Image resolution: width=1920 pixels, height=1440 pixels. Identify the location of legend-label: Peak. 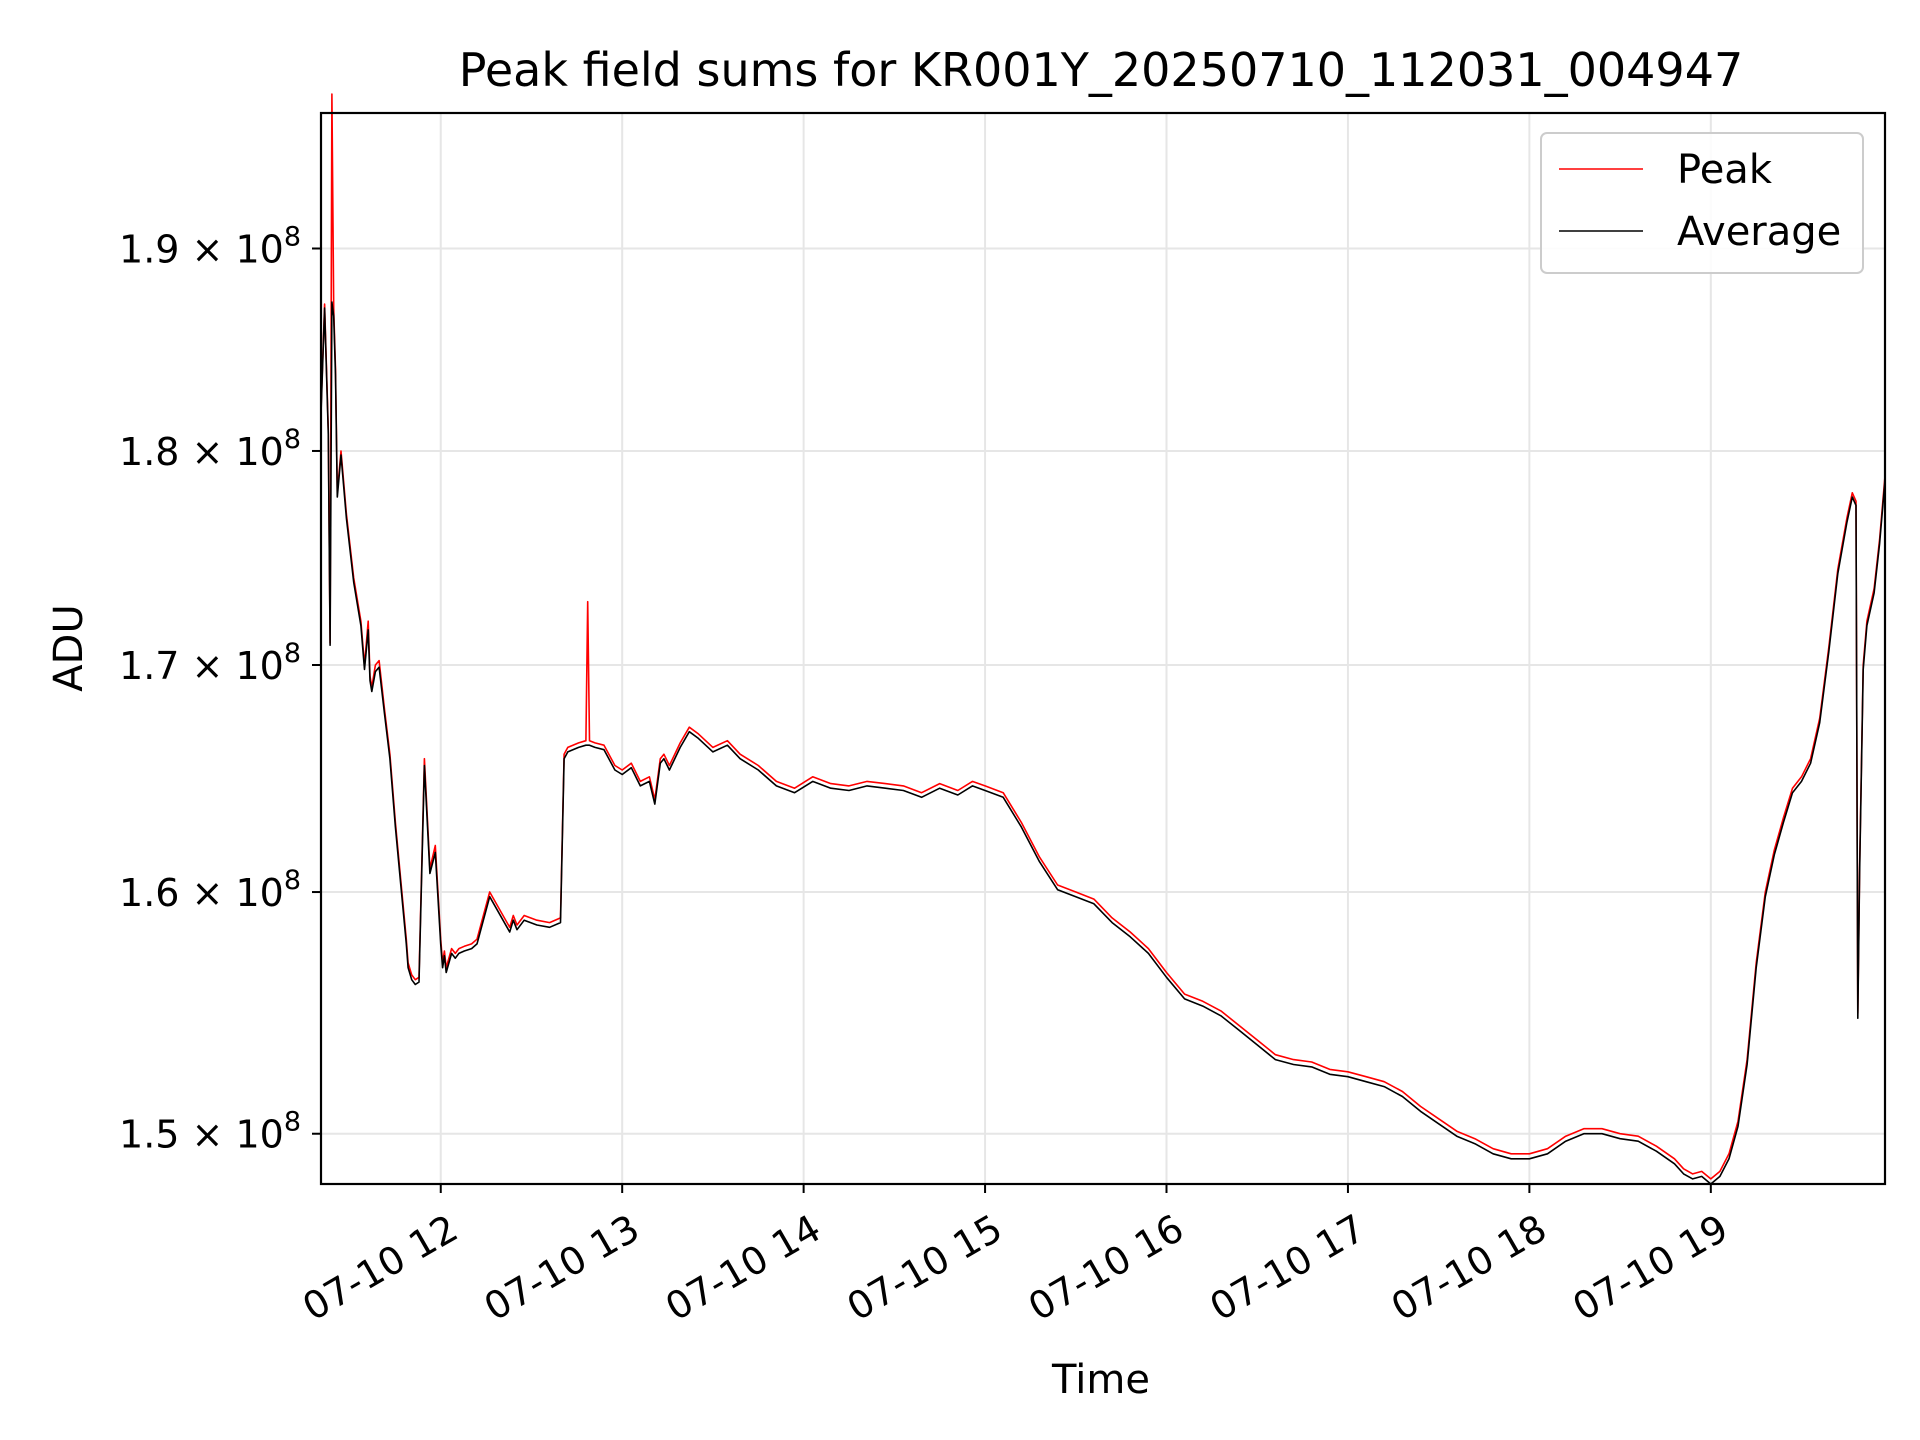
(1725, 170).